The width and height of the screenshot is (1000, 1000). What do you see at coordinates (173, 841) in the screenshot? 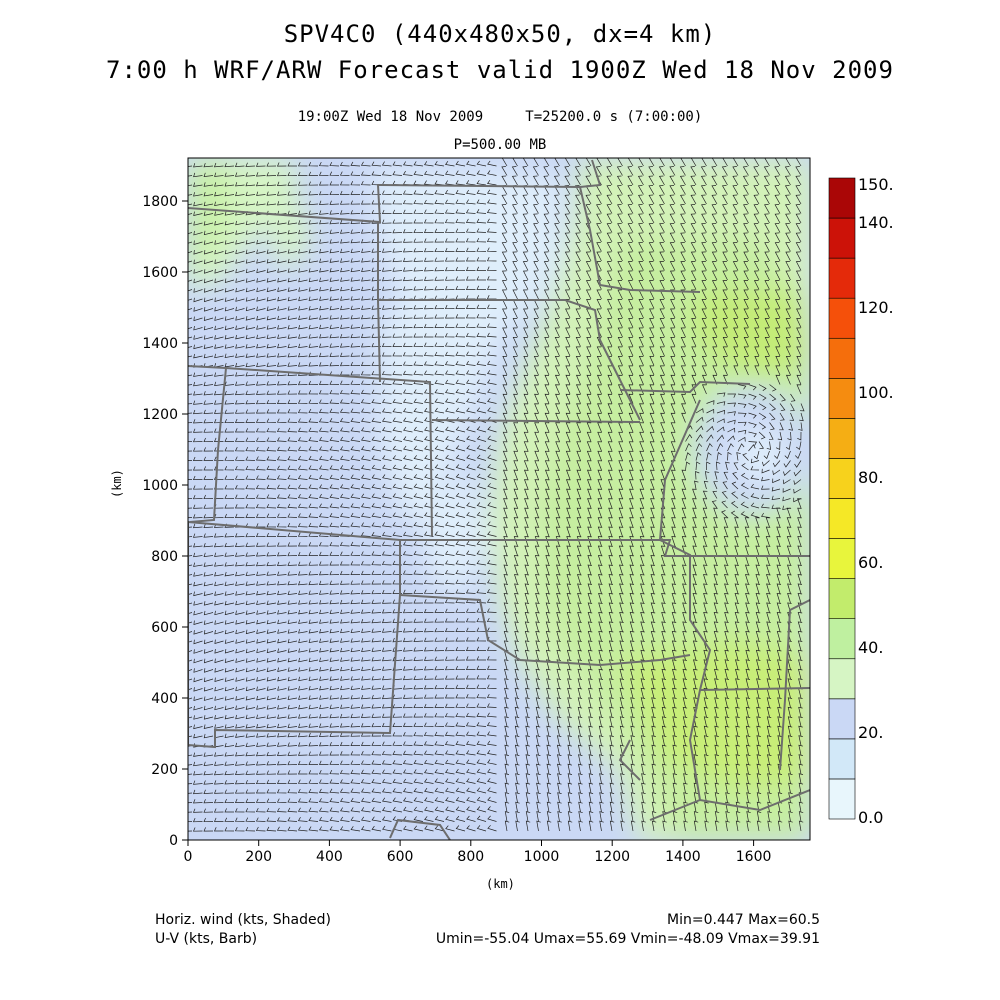
I see `y-tick-label: 0` at bounding box center [173, 841].